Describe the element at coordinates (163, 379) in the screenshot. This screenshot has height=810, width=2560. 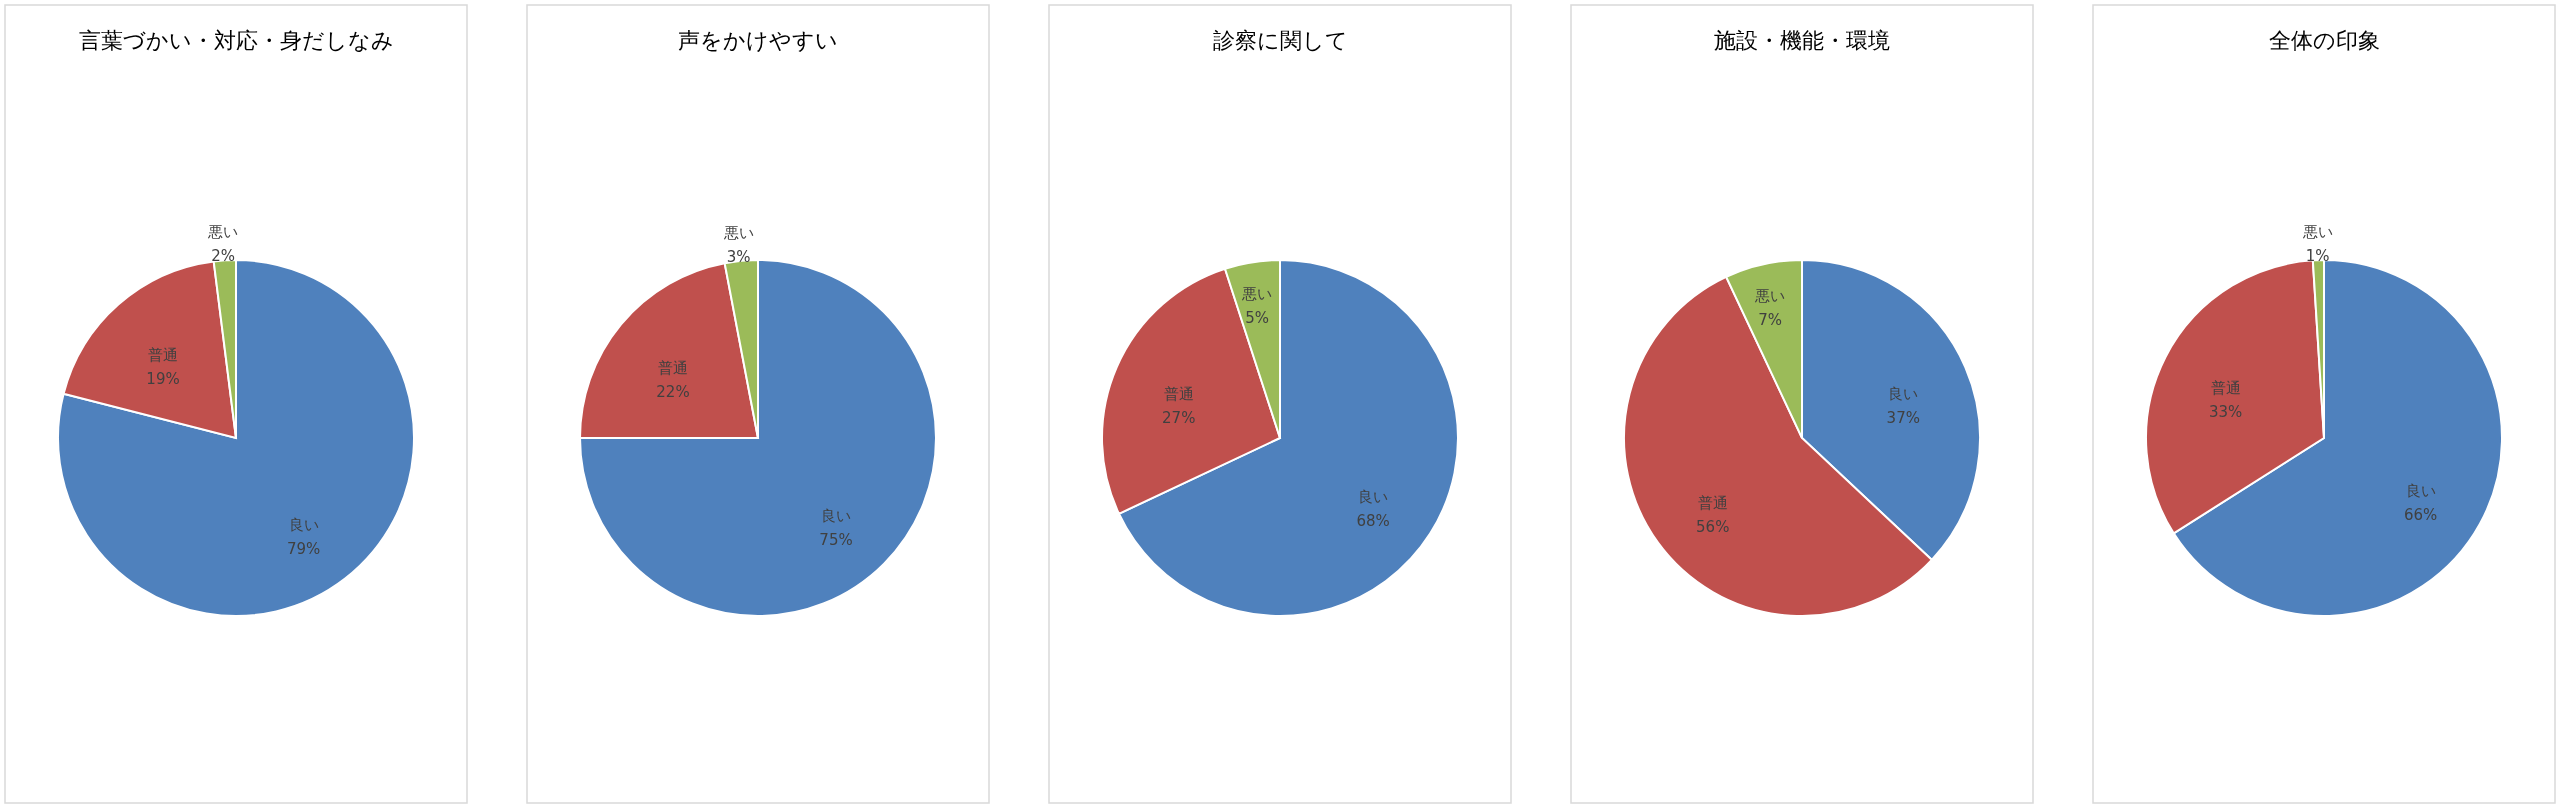
I see `data-label: 19%` at that location.